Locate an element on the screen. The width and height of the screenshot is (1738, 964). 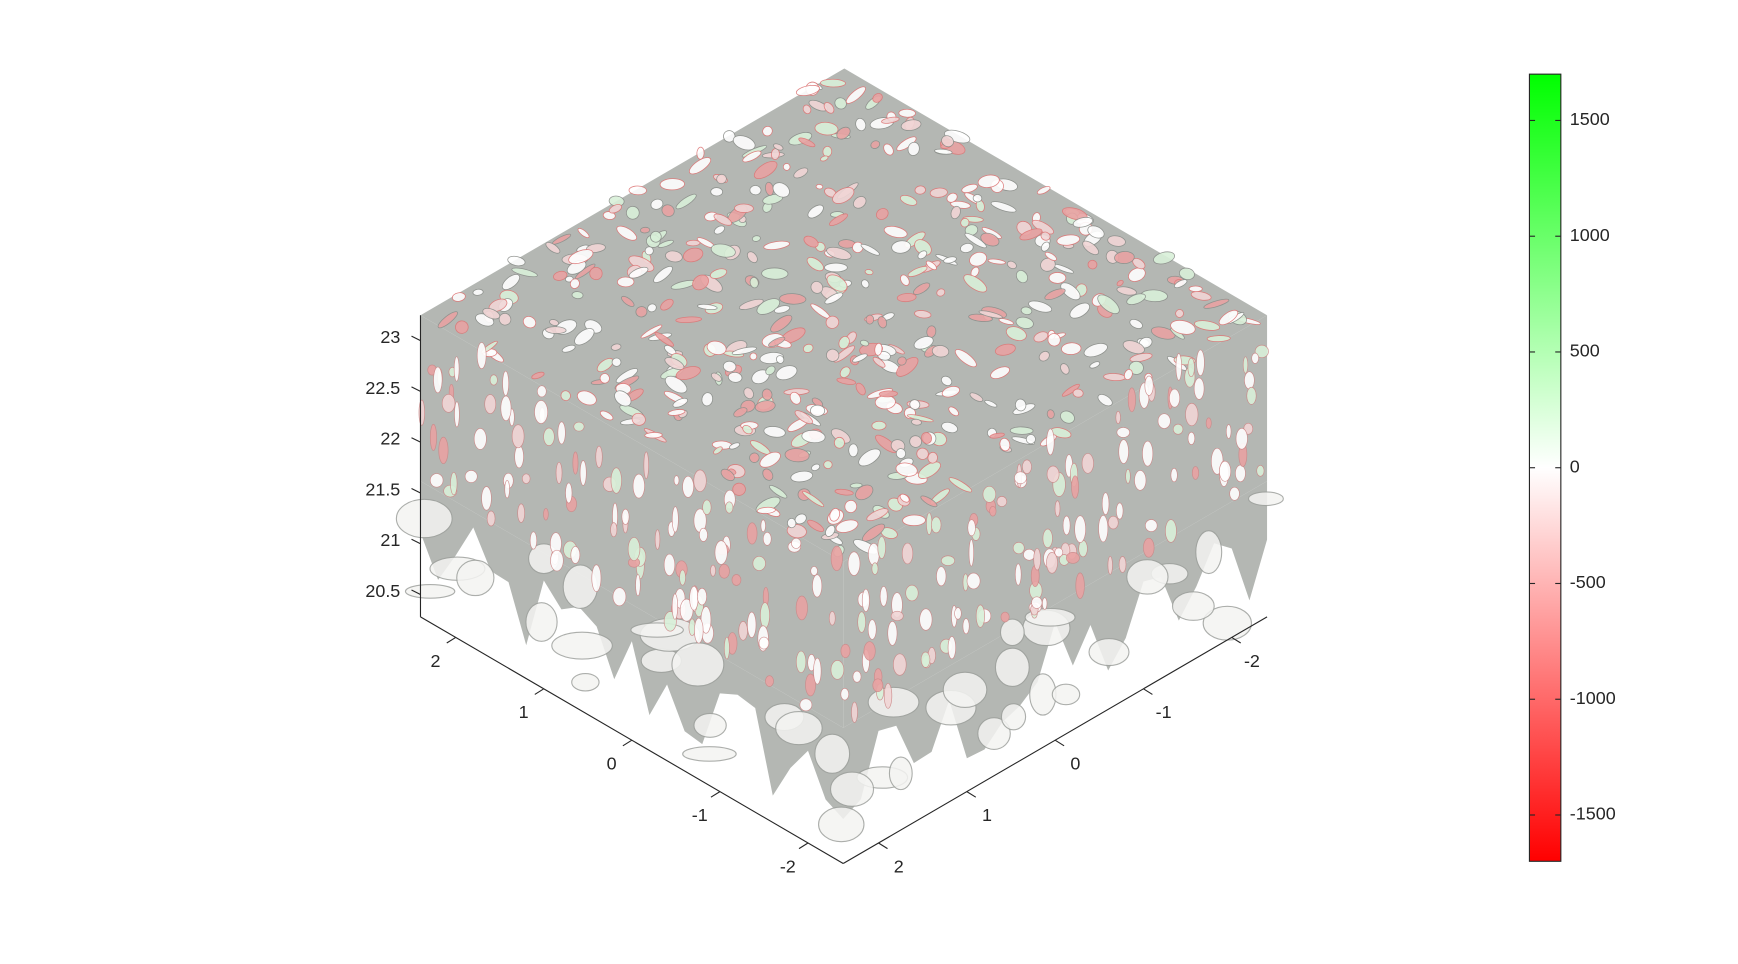
z-tick-label: 21.5 is located at coordinates (382, 489).